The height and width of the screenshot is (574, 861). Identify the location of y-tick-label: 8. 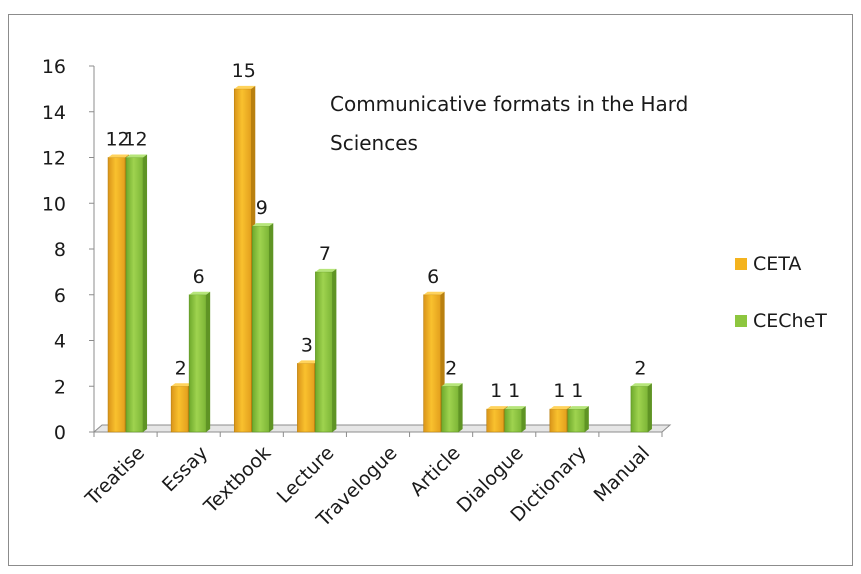
(60, 250).